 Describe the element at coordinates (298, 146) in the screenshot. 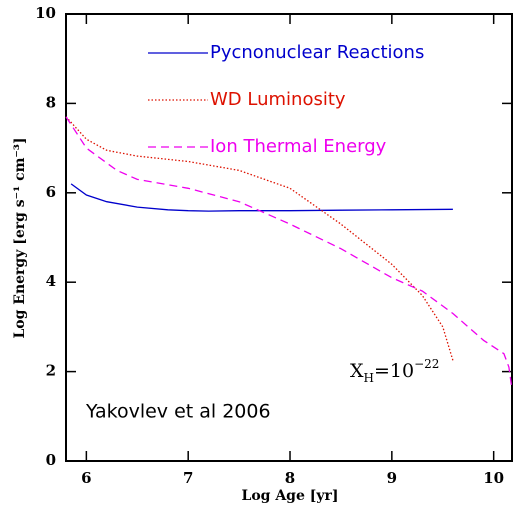

I see `legend-label: Ion Thermal Energy` at that location.